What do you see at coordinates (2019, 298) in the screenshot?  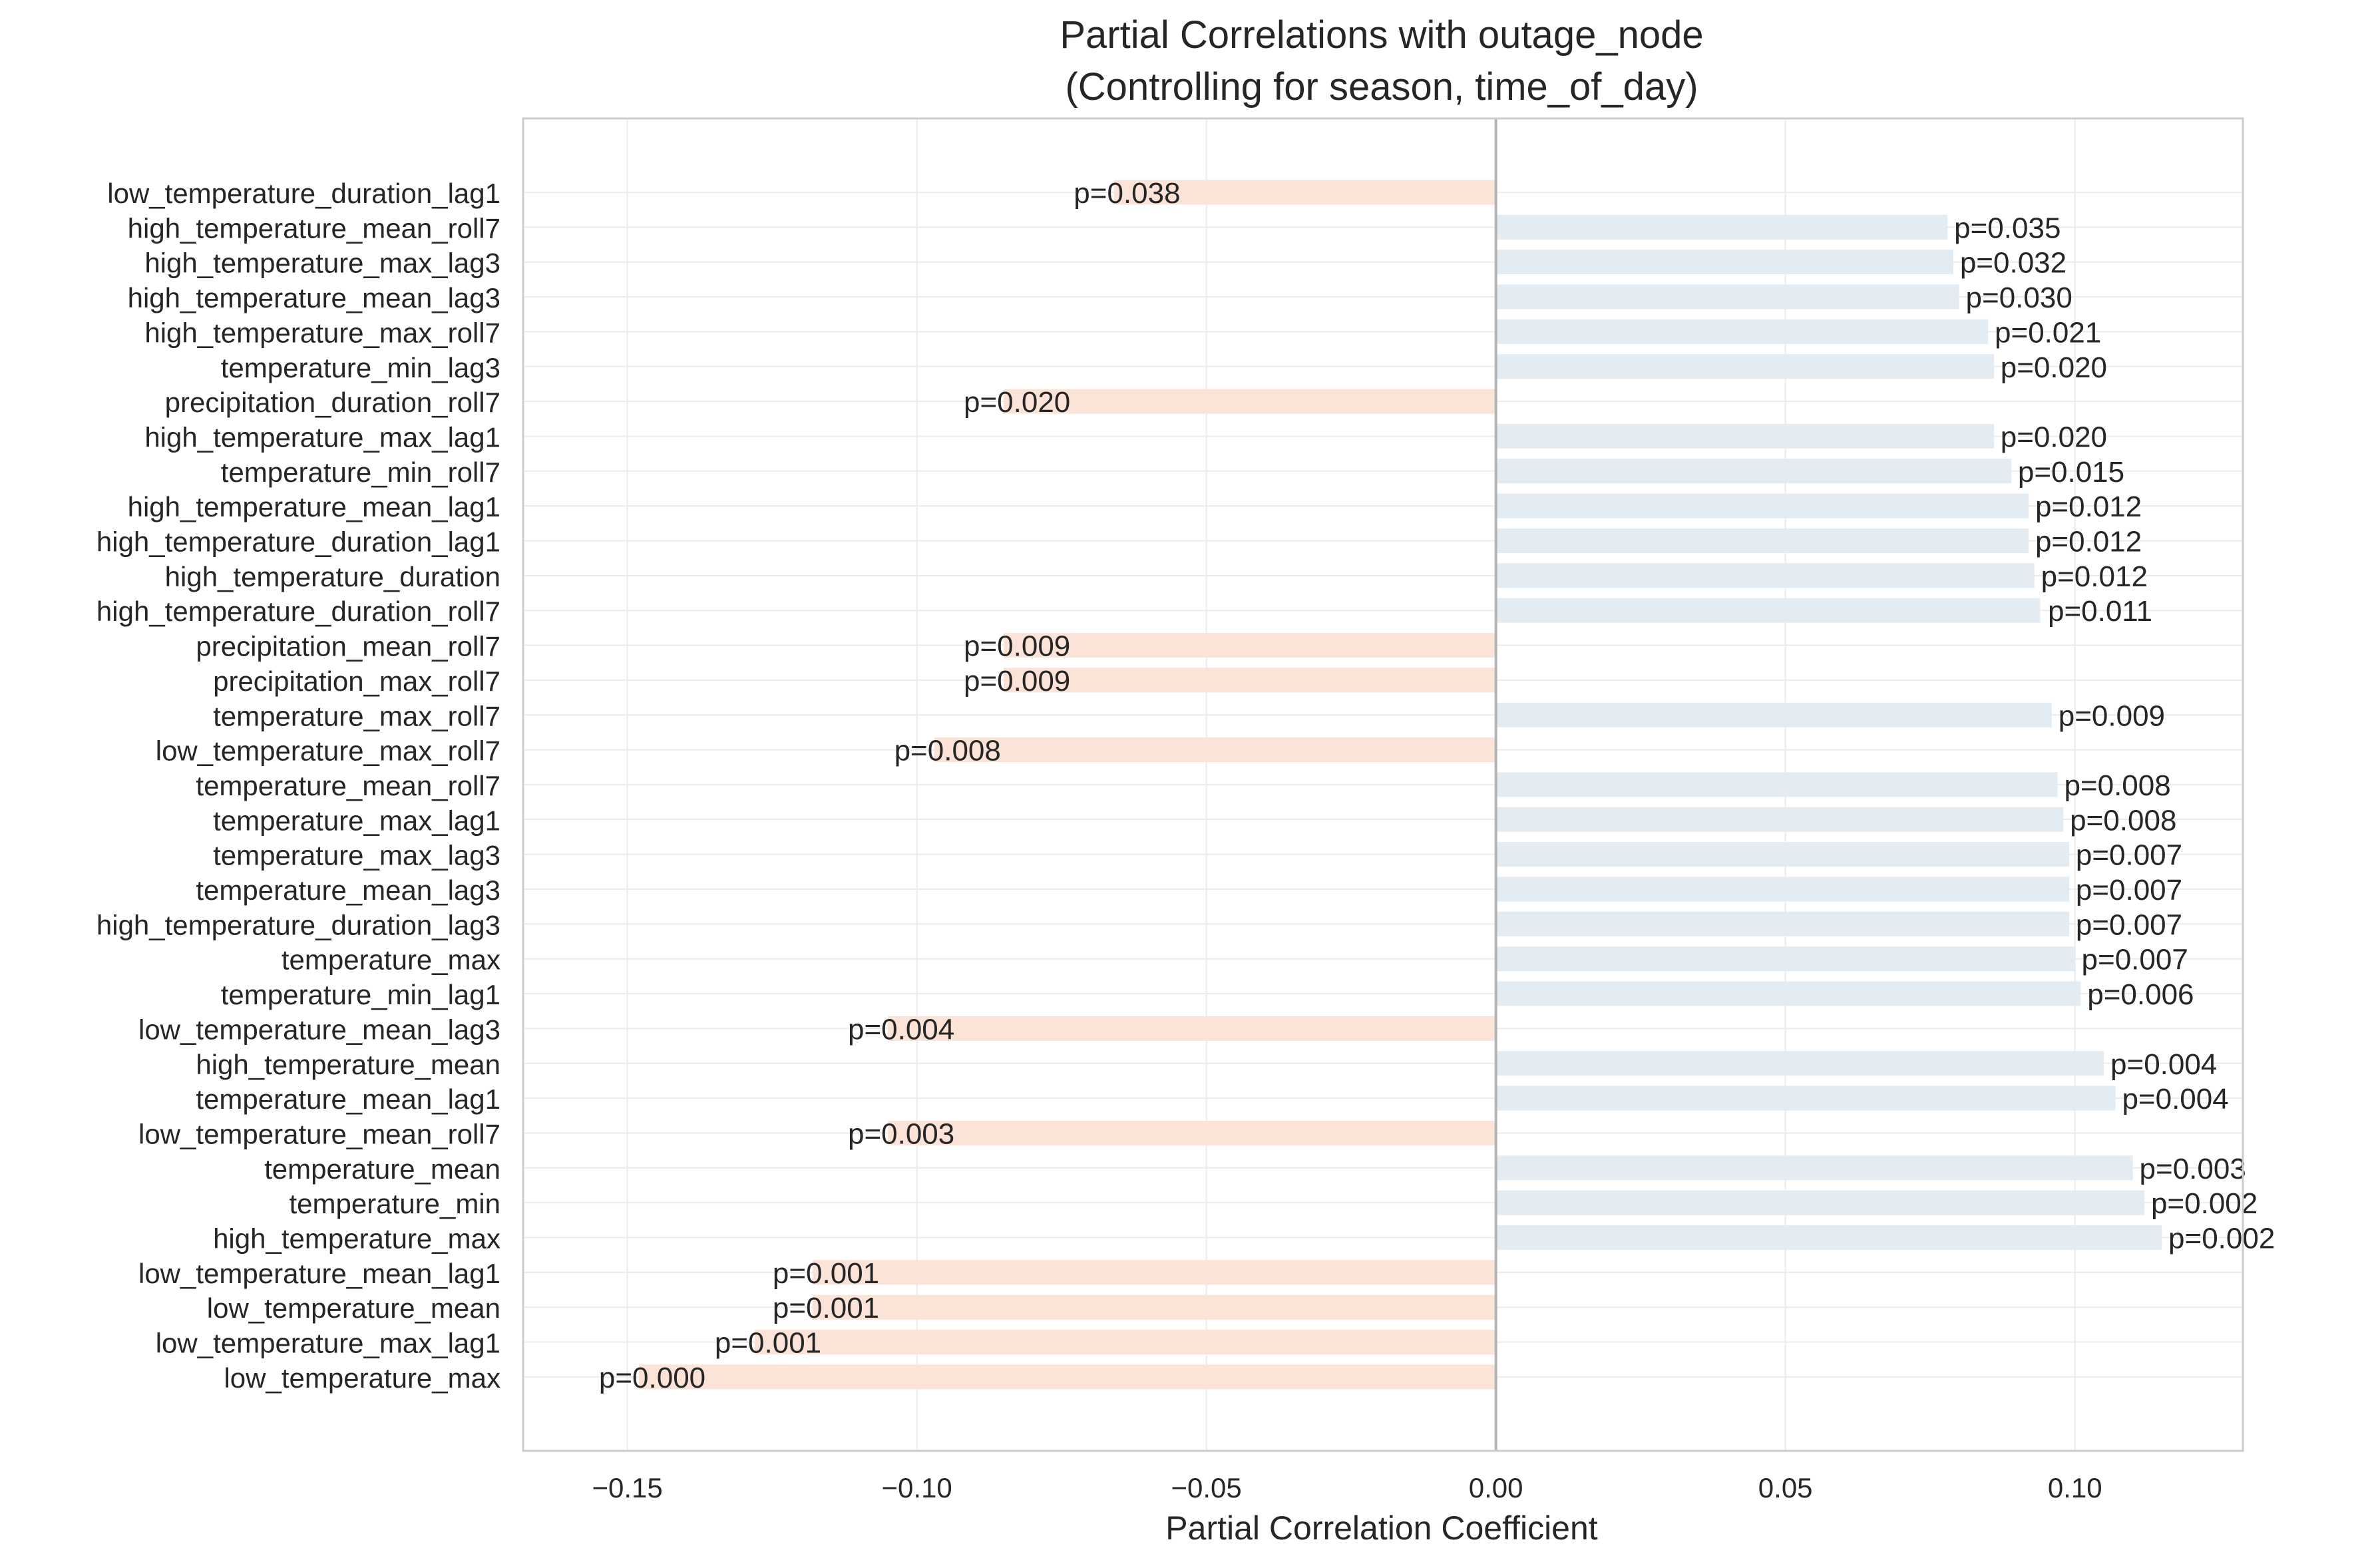 I see `p-value-label: p=0.030` at bounding box center [2019, 298].